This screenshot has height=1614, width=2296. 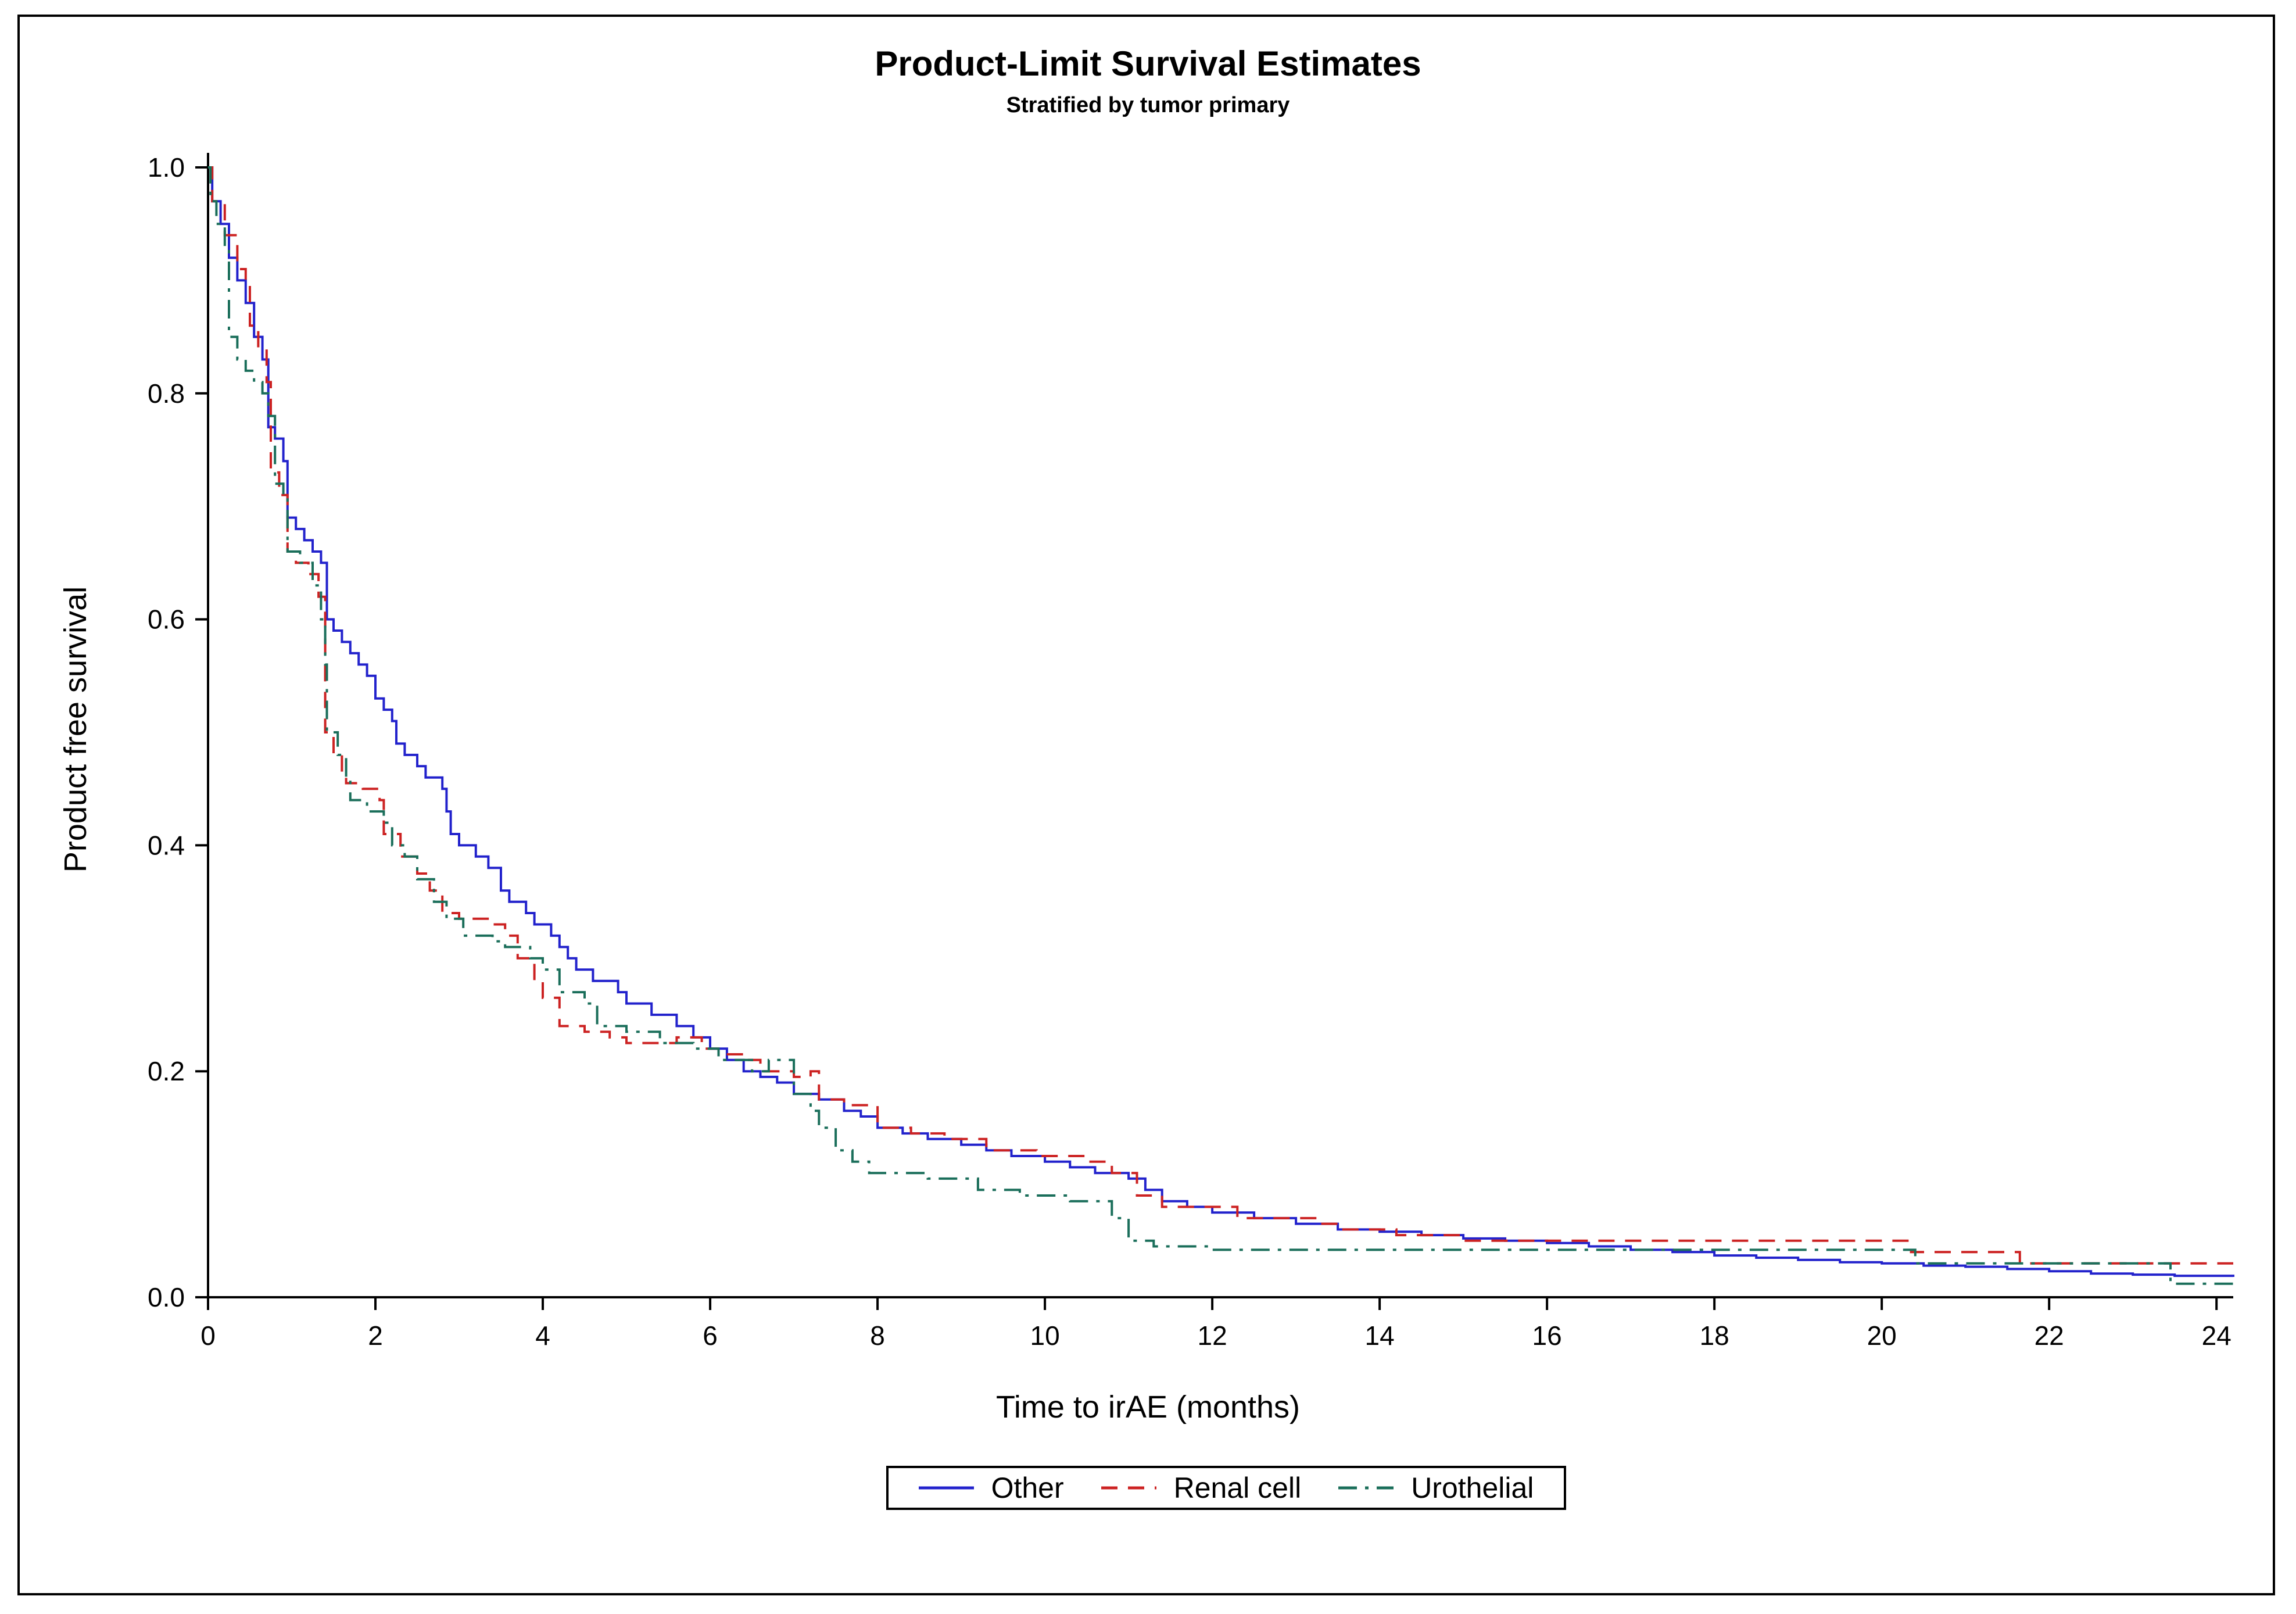 I want to click on x-tick-label: 0, so click(x=208, y=1335).